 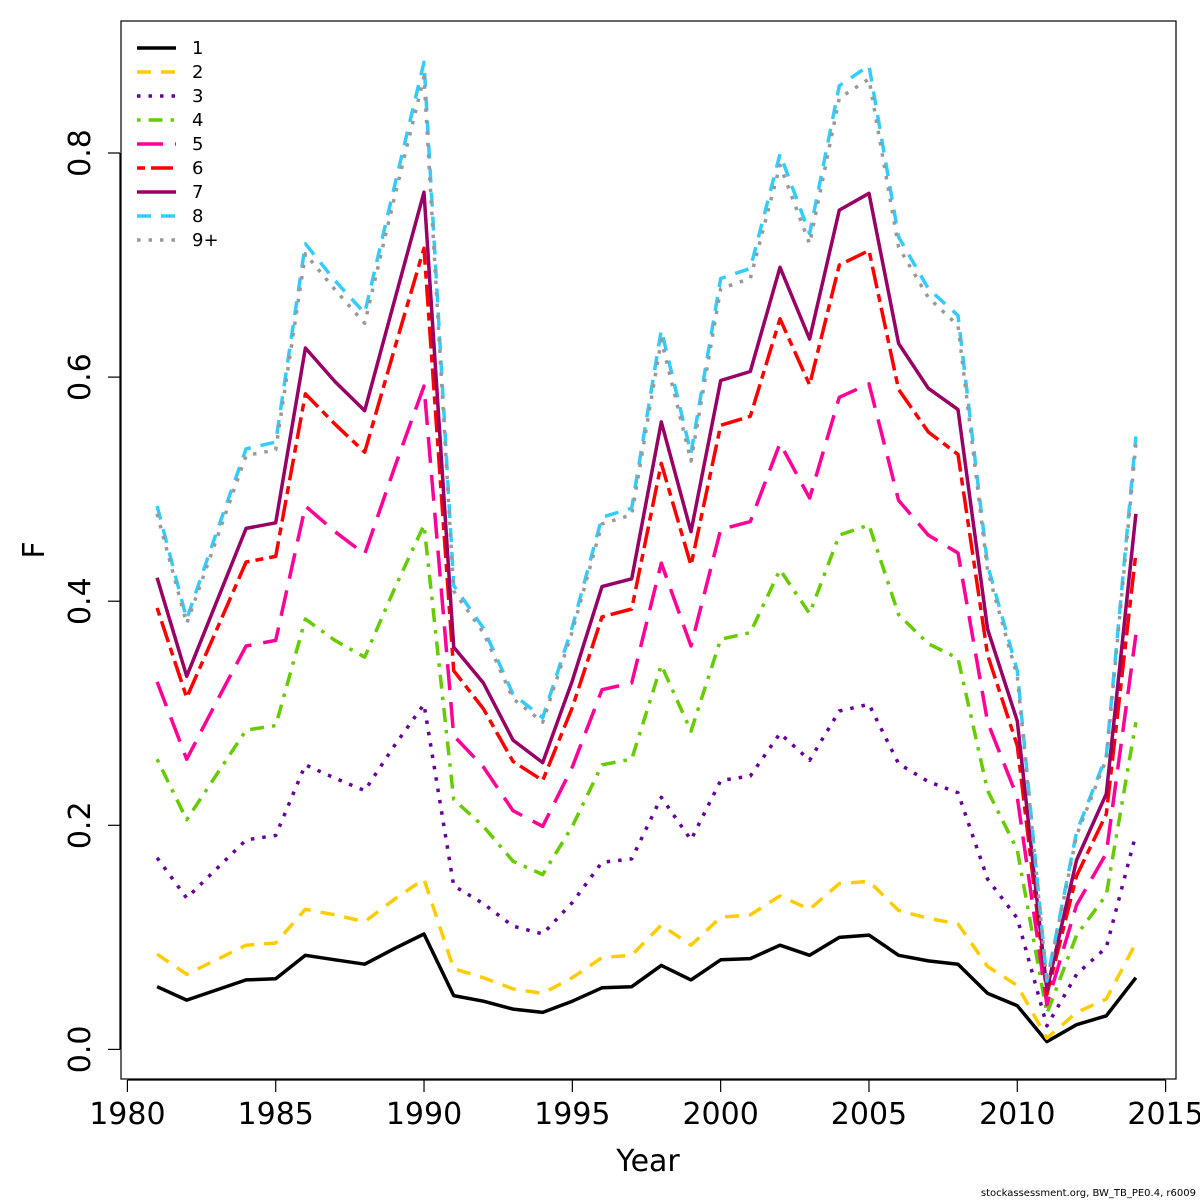 What do you see at coordinates (205, 240) in the screenshot?
I see `legend-label: 9+` at bounding box center [205, 240].